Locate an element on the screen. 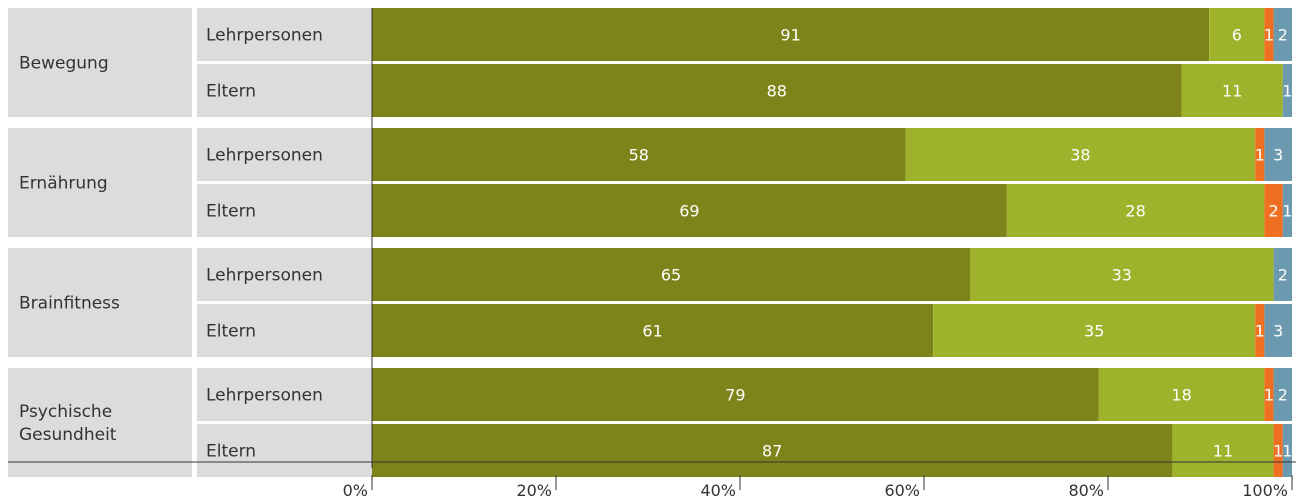 The image size is (1301, 500). data-label: 61 is located at coordinates (652, 331).